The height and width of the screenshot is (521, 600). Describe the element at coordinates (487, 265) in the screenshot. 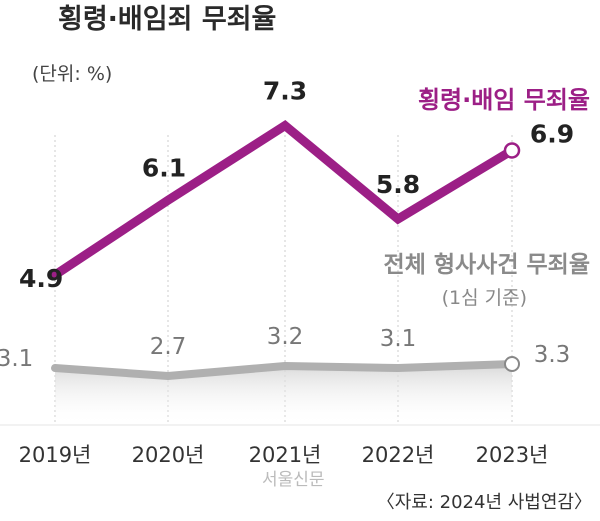

I see `legend-sub-series: 전체 형사사건 무죄율` at that location.